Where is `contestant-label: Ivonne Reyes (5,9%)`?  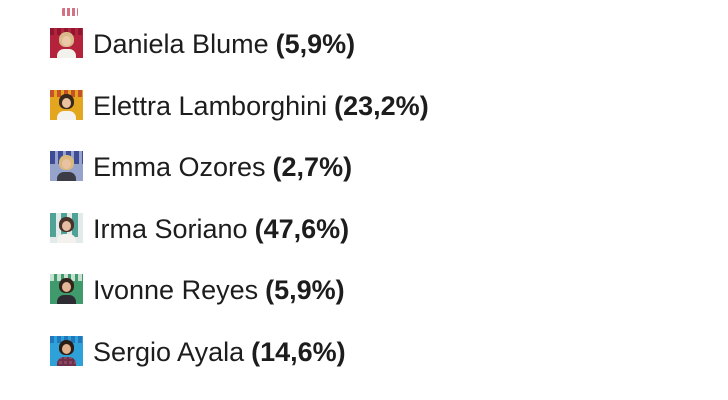
contestant-label: Ivonne Reyes (5,9%) is located at coordinates (219, 290).